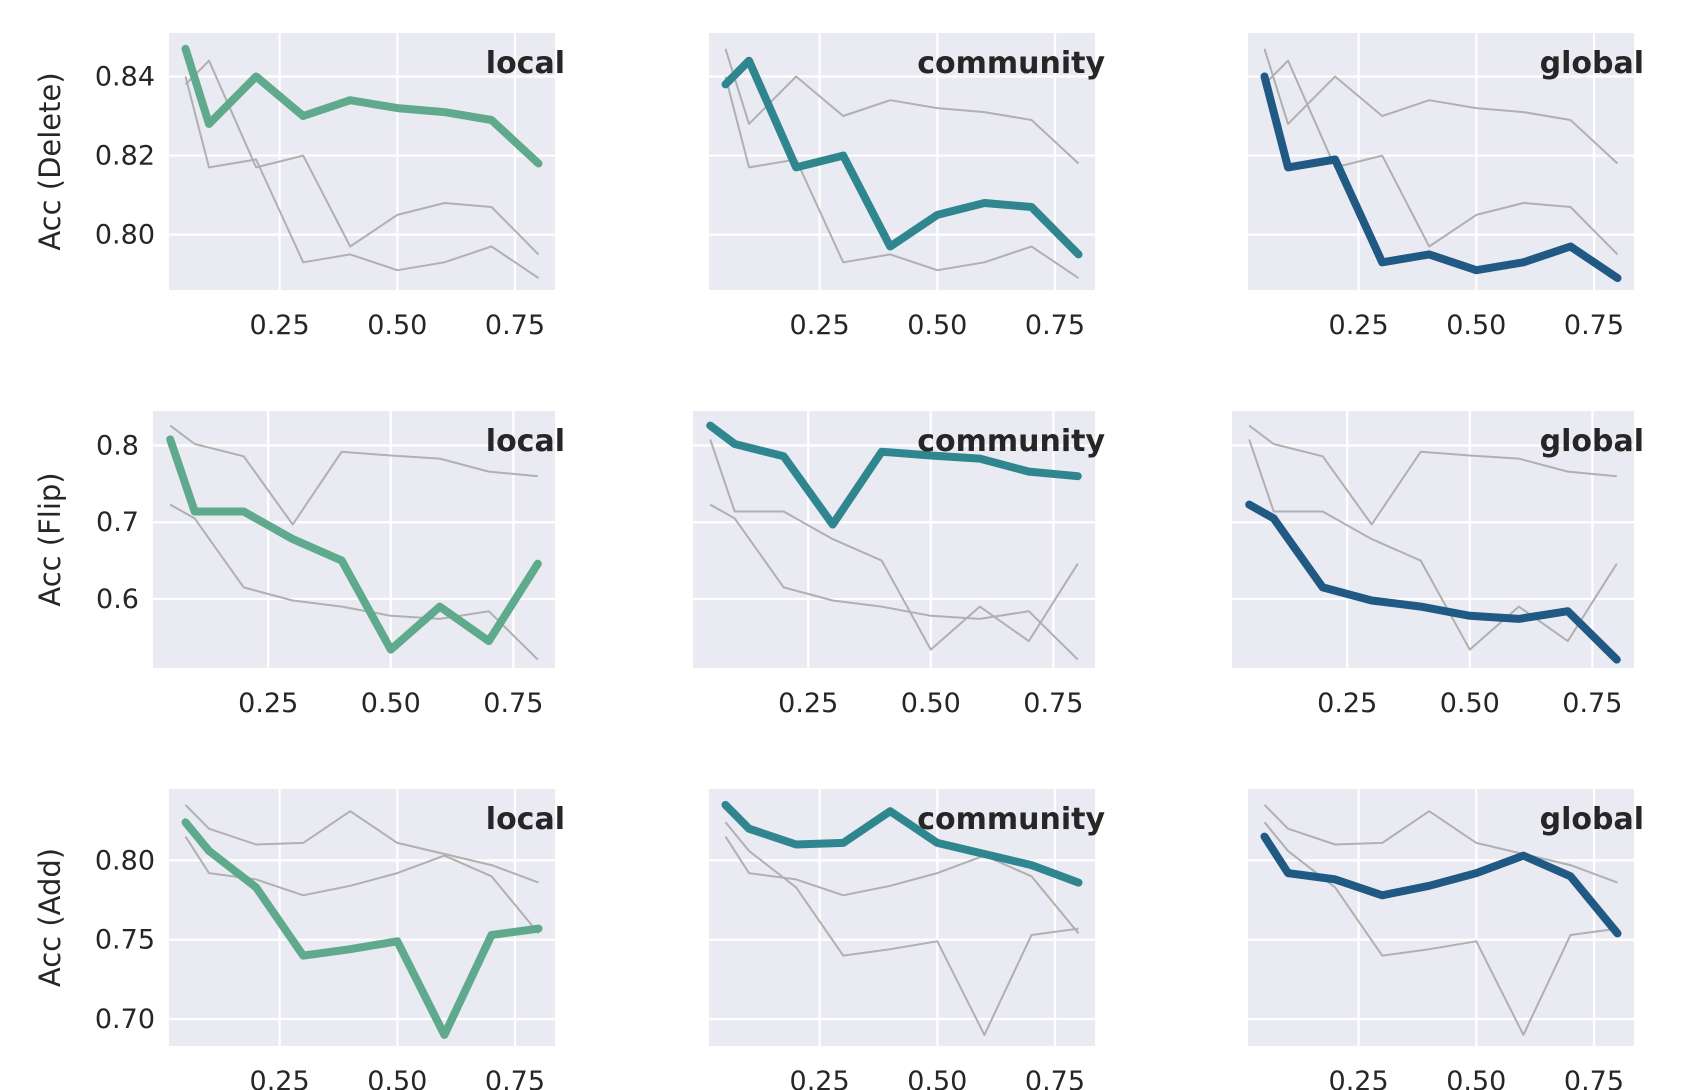 This screenshot has height=1090, width=1688. What do you see at coordinates (125, 76) in the screenshot?
I see `y-tick-label: 0.84` at bounding box center [125, 76].